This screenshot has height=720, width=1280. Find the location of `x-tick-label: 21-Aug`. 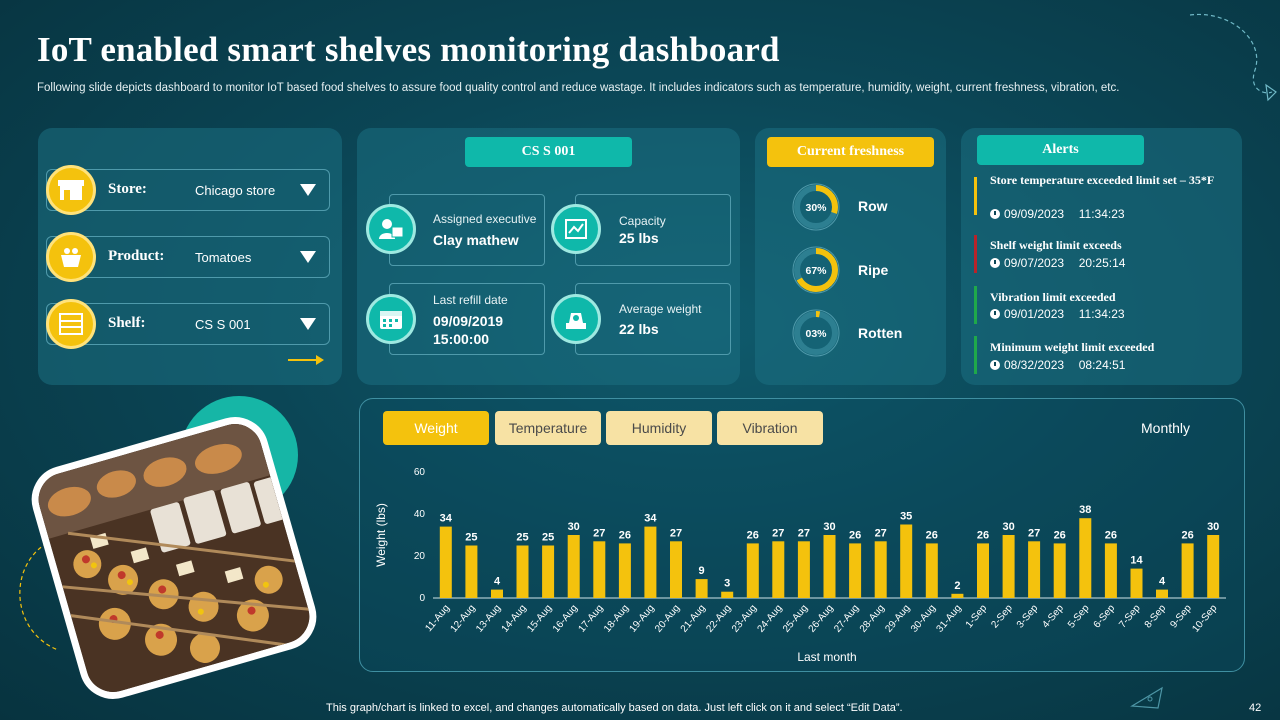

x-tick-label: 21-Aug is located at coordinates (693, 619).